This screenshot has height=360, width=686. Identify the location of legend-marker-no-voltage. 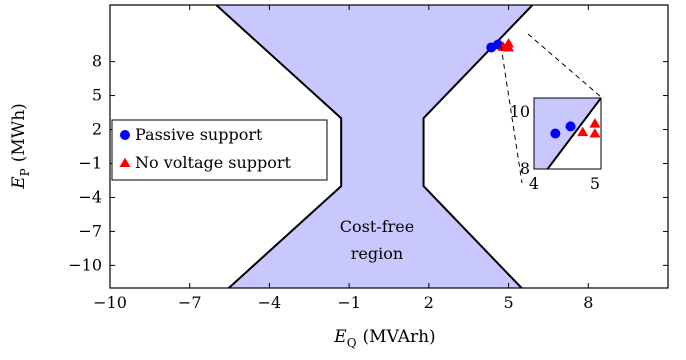
(125, 162).